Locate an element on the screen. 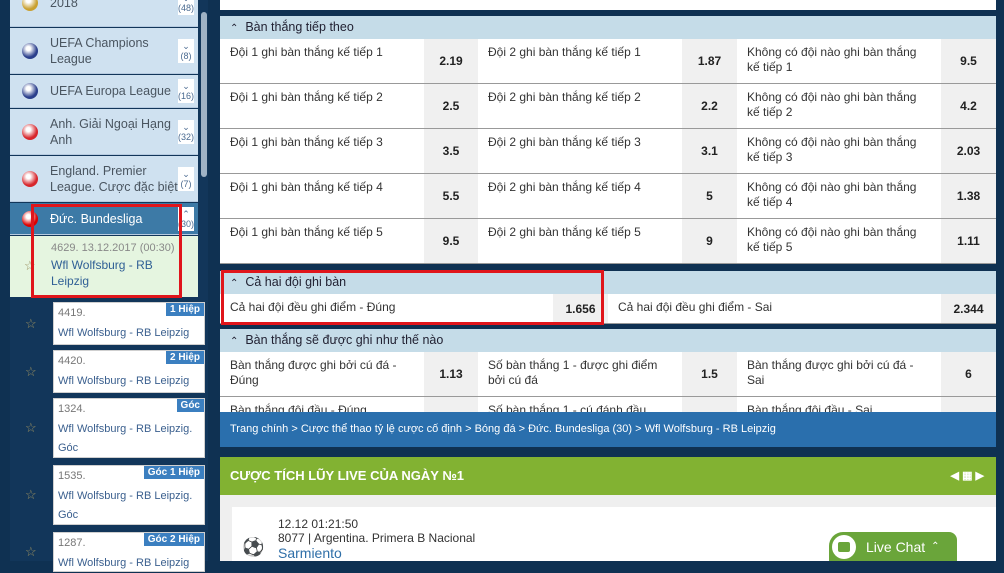  market-section-header: ⌃ Bàn thắng sẽ được ghi như thế nào is located at coordinates (608, 340).